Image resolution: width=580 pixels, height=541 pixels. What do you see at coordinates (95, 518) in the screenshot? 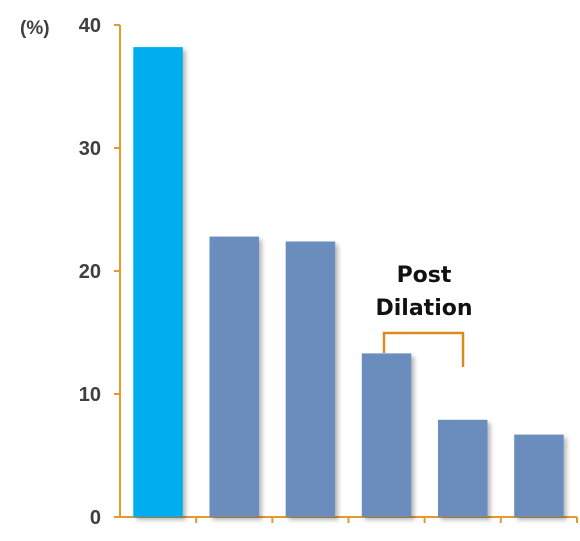
I see `y-tick-label: 0` at bounding box center [95, 518].